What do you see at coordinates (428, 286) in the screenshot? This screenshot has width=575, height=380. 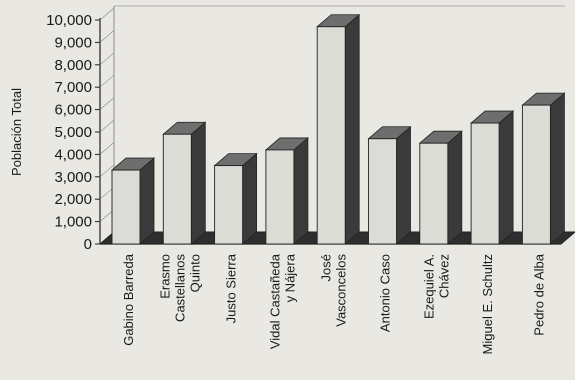 I see `category-label-line: Ezequiel A.` at bounding box center [428, 286].